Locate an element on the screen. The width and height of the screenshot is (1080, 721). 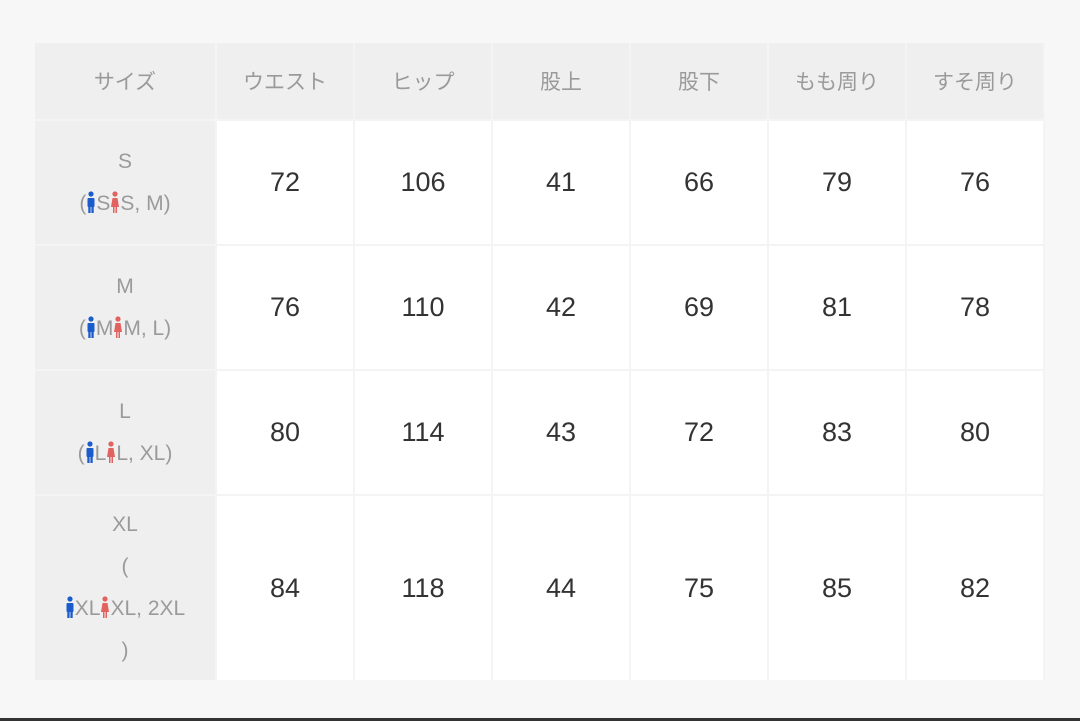
size-cell: L ( L L, XL) is located at coordinates (125, 432).